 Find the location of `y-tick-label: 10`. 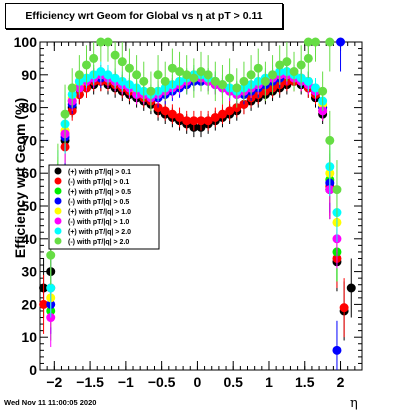

y-tick-label: 10 is located at coordinates (29, 337).